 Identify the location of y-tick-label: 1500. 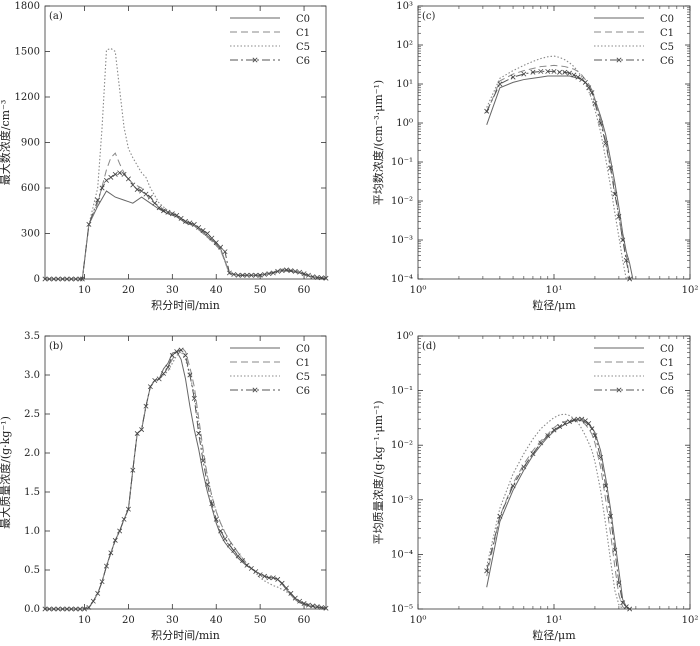
(27, 52).